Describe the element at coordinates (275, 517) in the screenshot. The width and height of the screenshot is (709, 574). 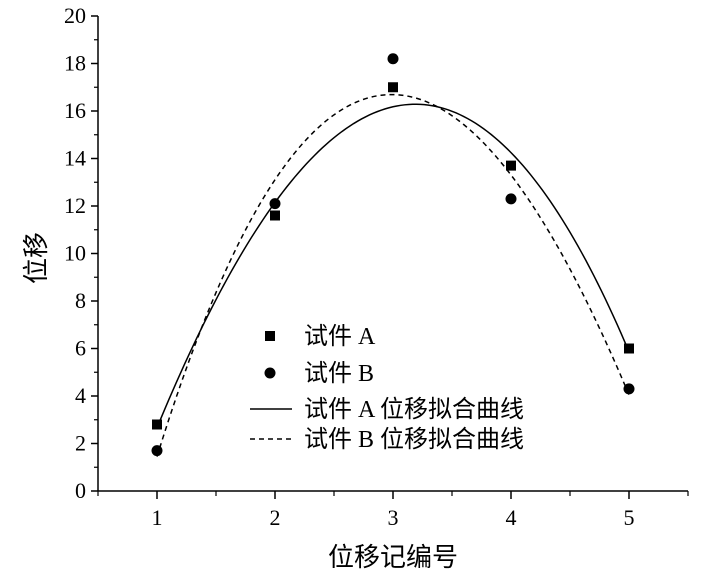
I see `x-tick-label: 2` at that location.